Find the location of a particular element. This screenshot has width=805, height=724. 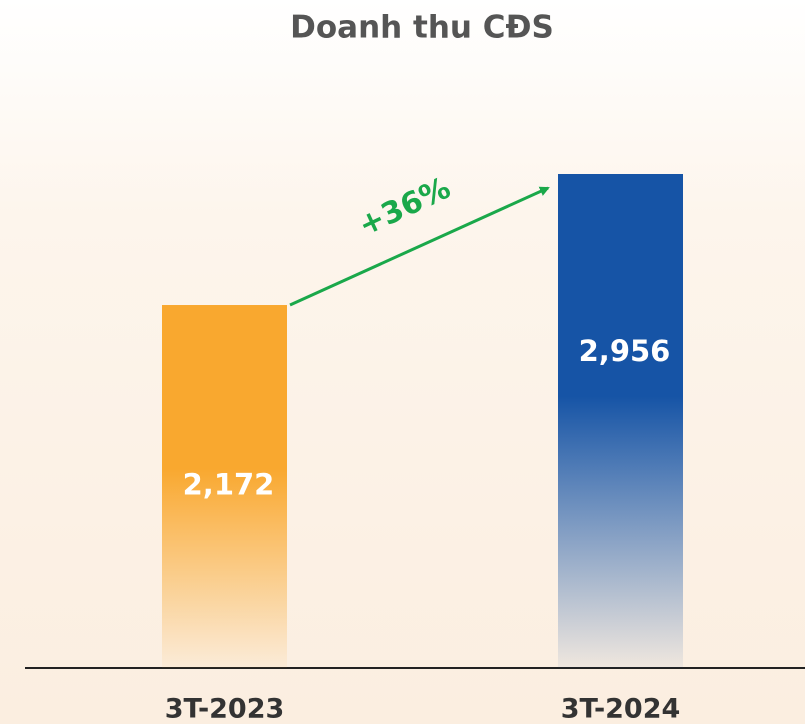

x-tick-label: 3T-2023 is located at coordinates (225, 709).